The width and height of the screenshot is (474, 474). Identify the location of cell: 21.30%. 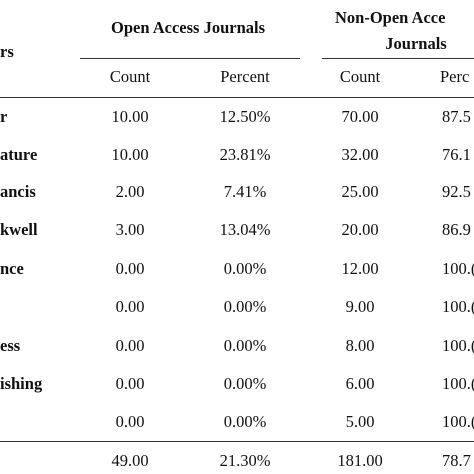
(245, 460).